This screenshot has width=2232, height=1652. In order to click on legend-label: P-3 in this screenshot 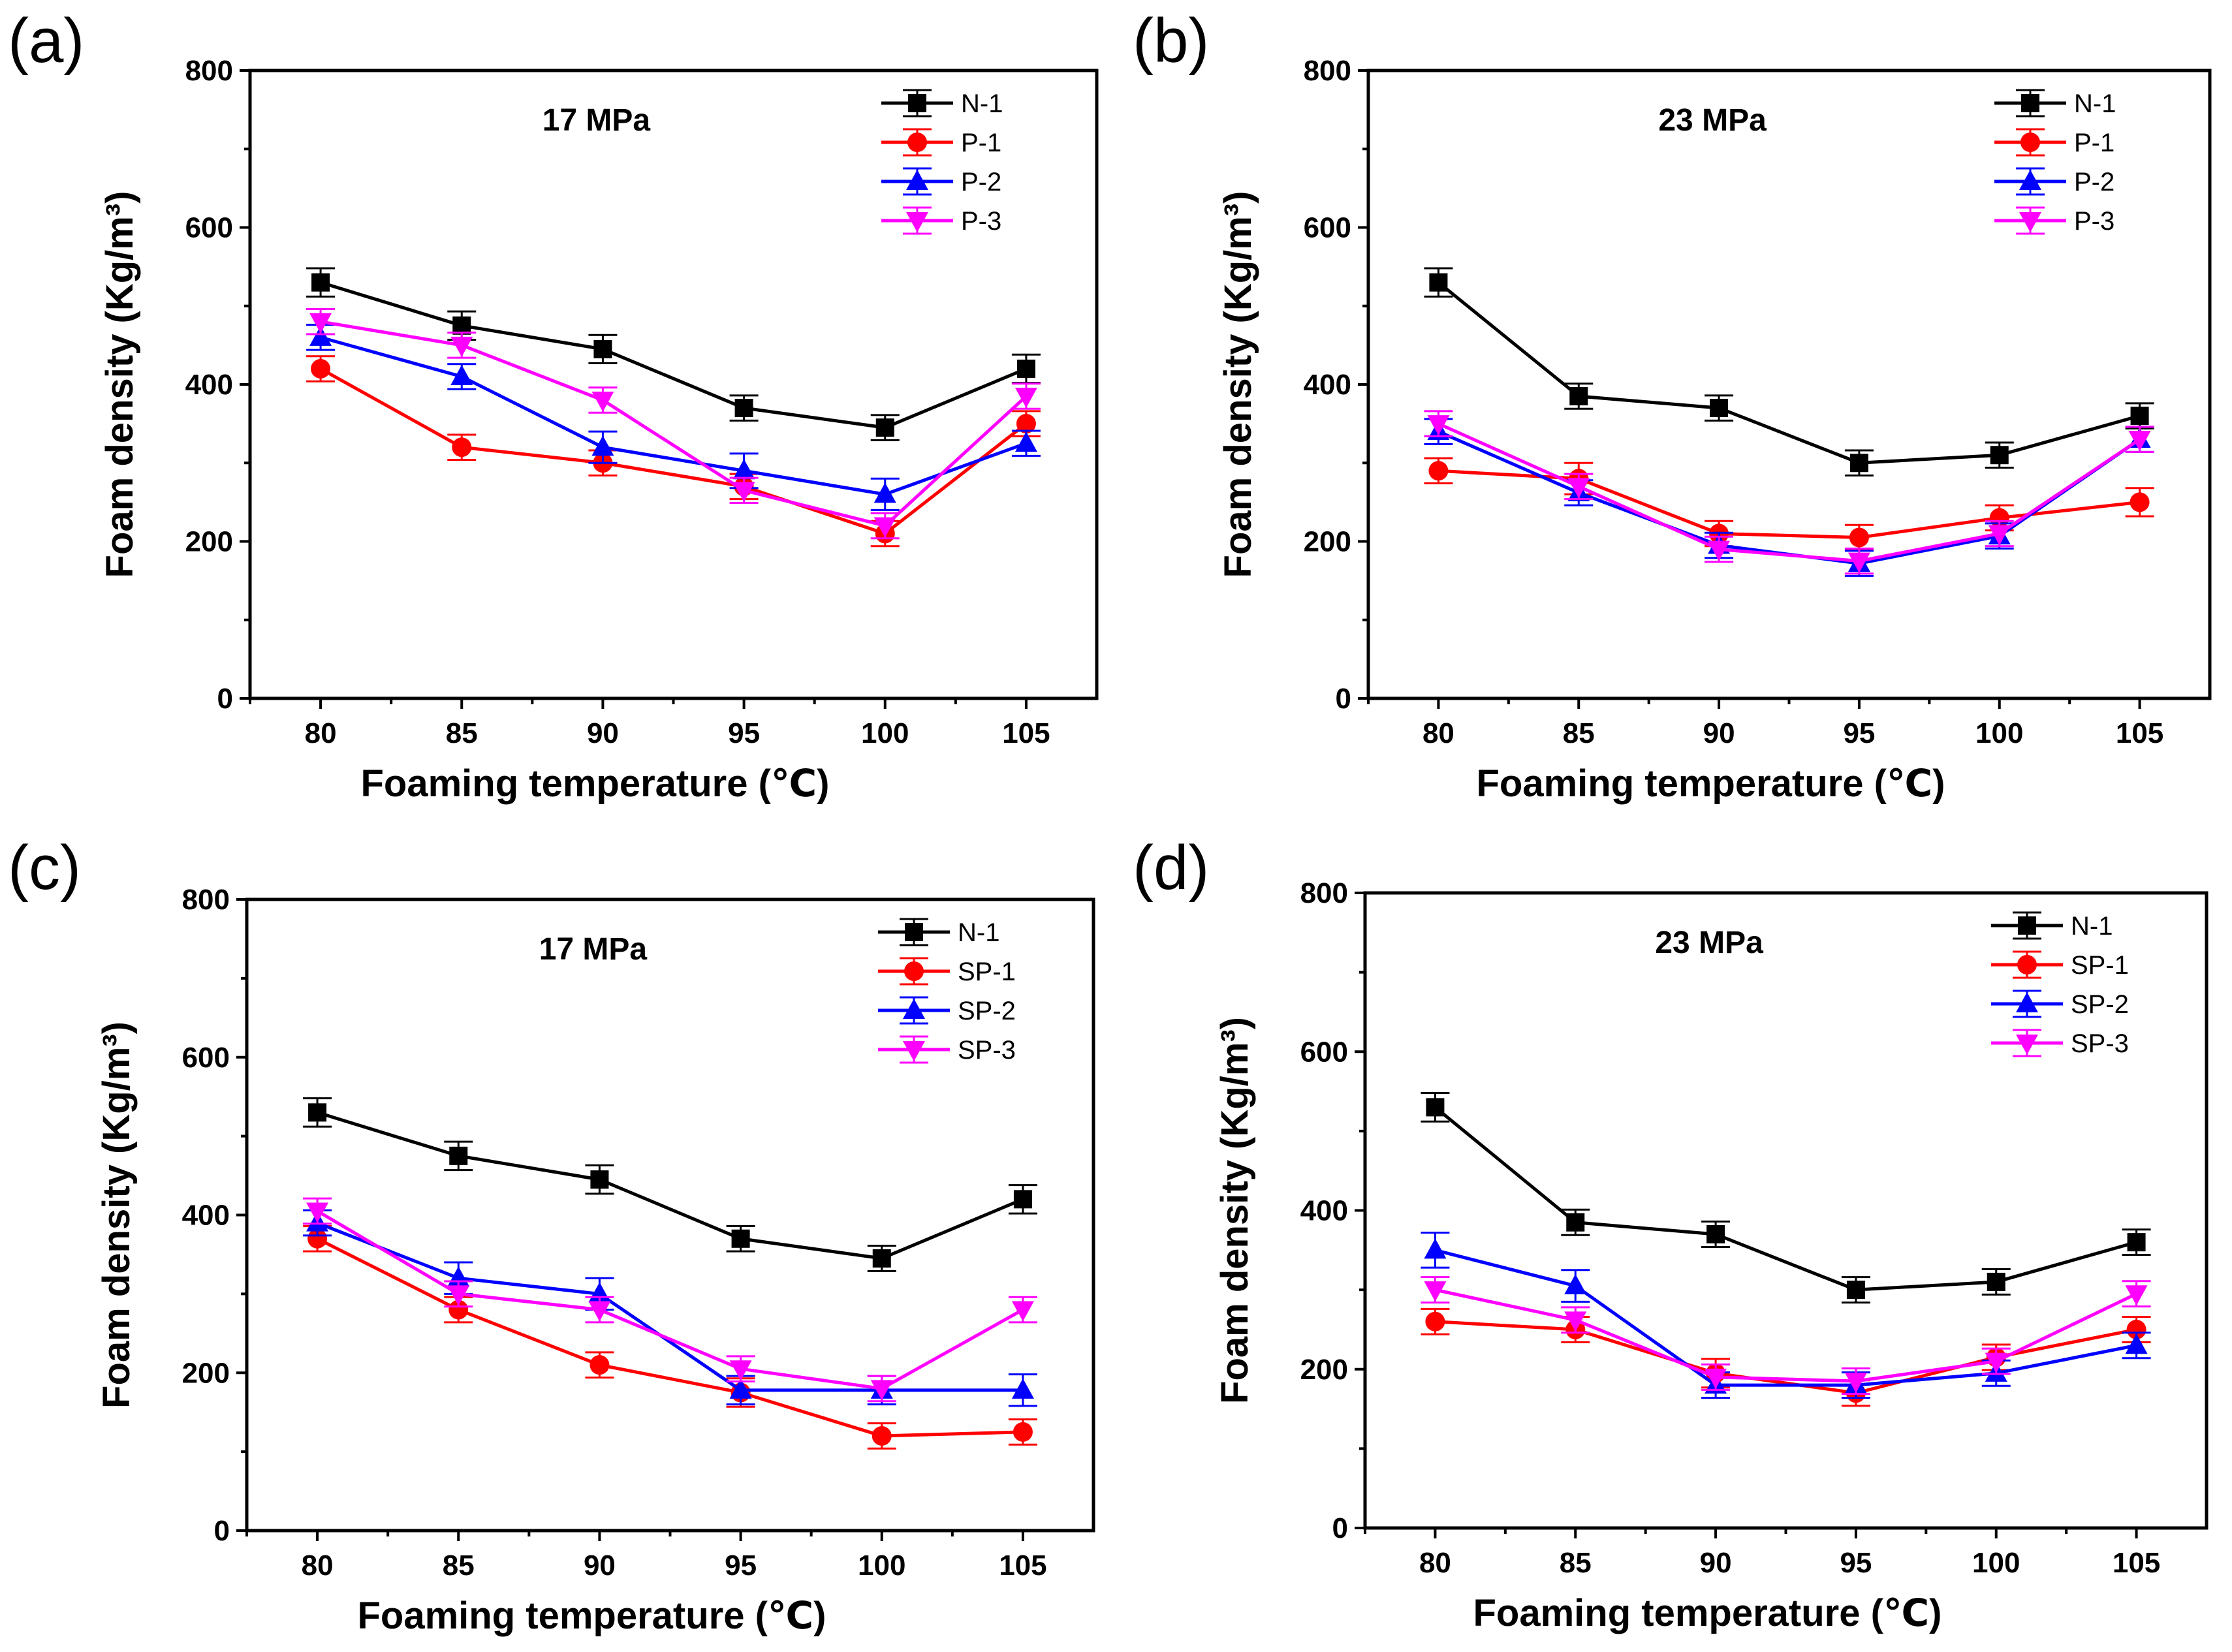, I will do `click(981, 221)`.